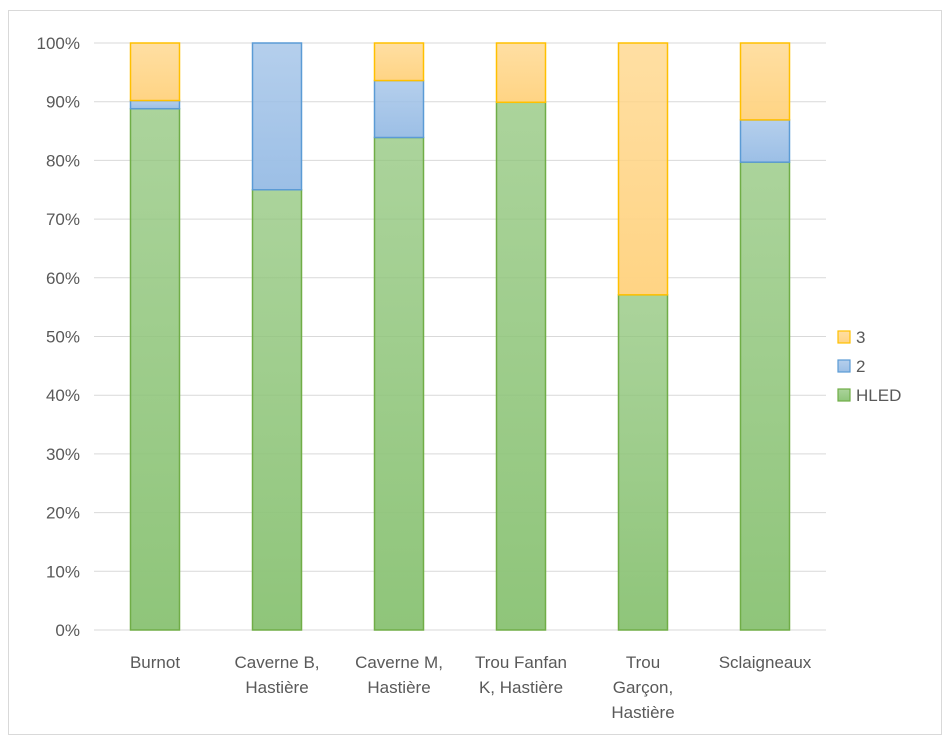 This screenshot has width=951, height=742. What do you see at coordinates (63, 395) in the screenshot?
I see `y-tick-label: 40%` at bounding box center [63, 395].